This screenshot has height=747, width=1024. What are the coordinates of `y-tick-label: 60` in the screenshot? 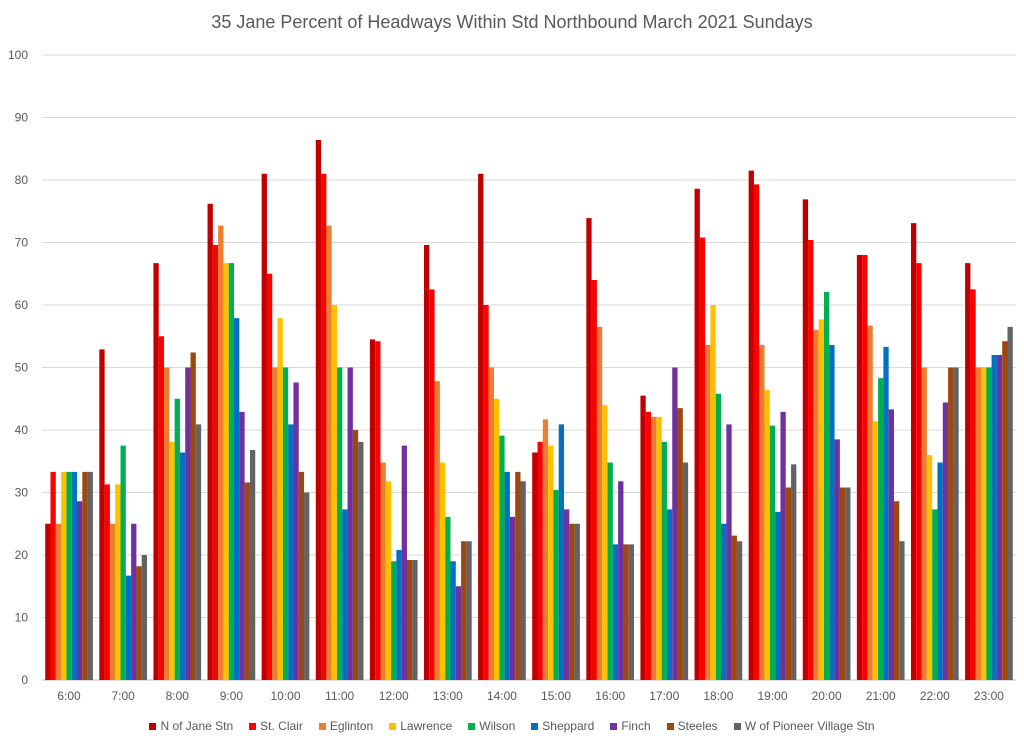 It's located at (22, 305).